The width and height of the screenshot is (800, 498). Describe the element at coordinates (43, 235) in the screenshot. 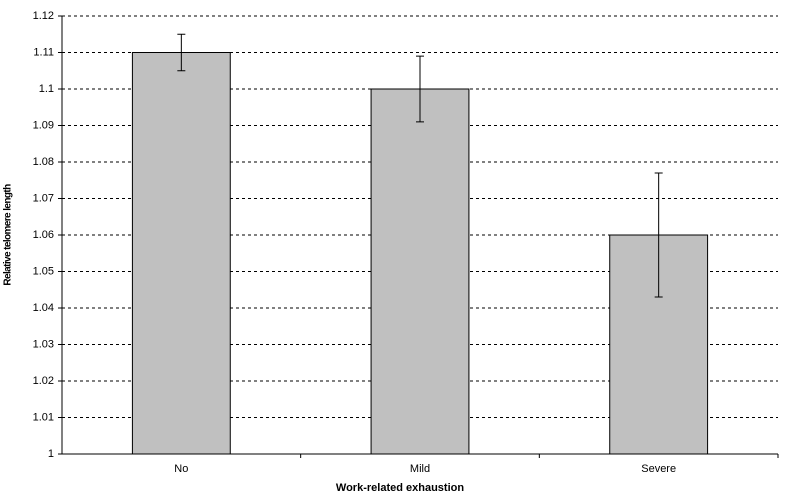

I see `y-tick-label: 1.06` at that location.